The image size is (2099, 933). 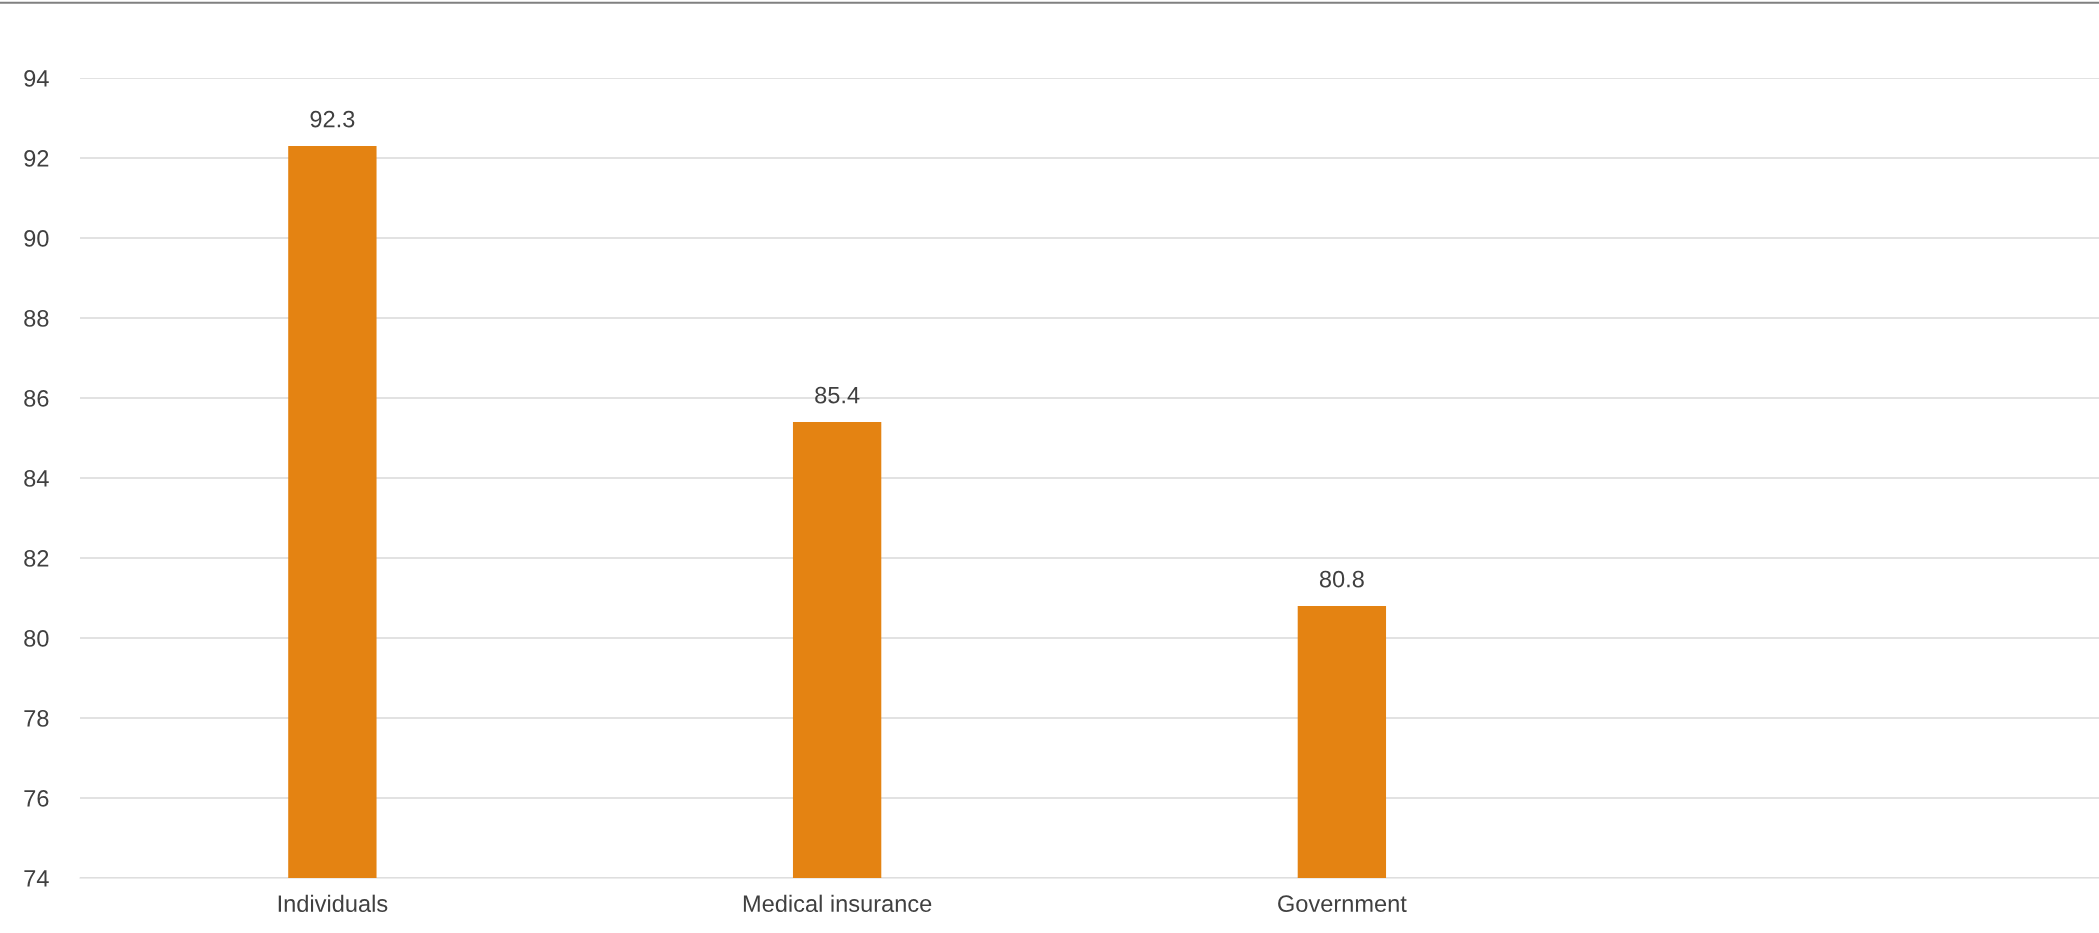 I want to click on y-tick-label: 92, so click(x=36, y=158).